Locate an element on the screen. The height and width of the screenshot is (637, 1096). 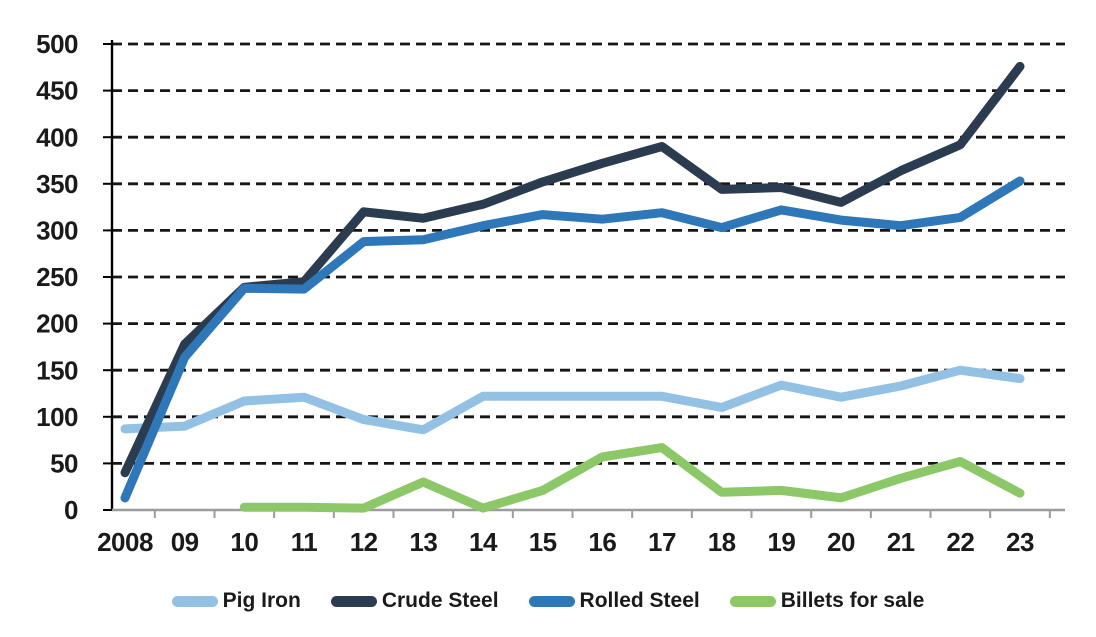
legend-key-pig-iron is located at coordinates (194, 601).